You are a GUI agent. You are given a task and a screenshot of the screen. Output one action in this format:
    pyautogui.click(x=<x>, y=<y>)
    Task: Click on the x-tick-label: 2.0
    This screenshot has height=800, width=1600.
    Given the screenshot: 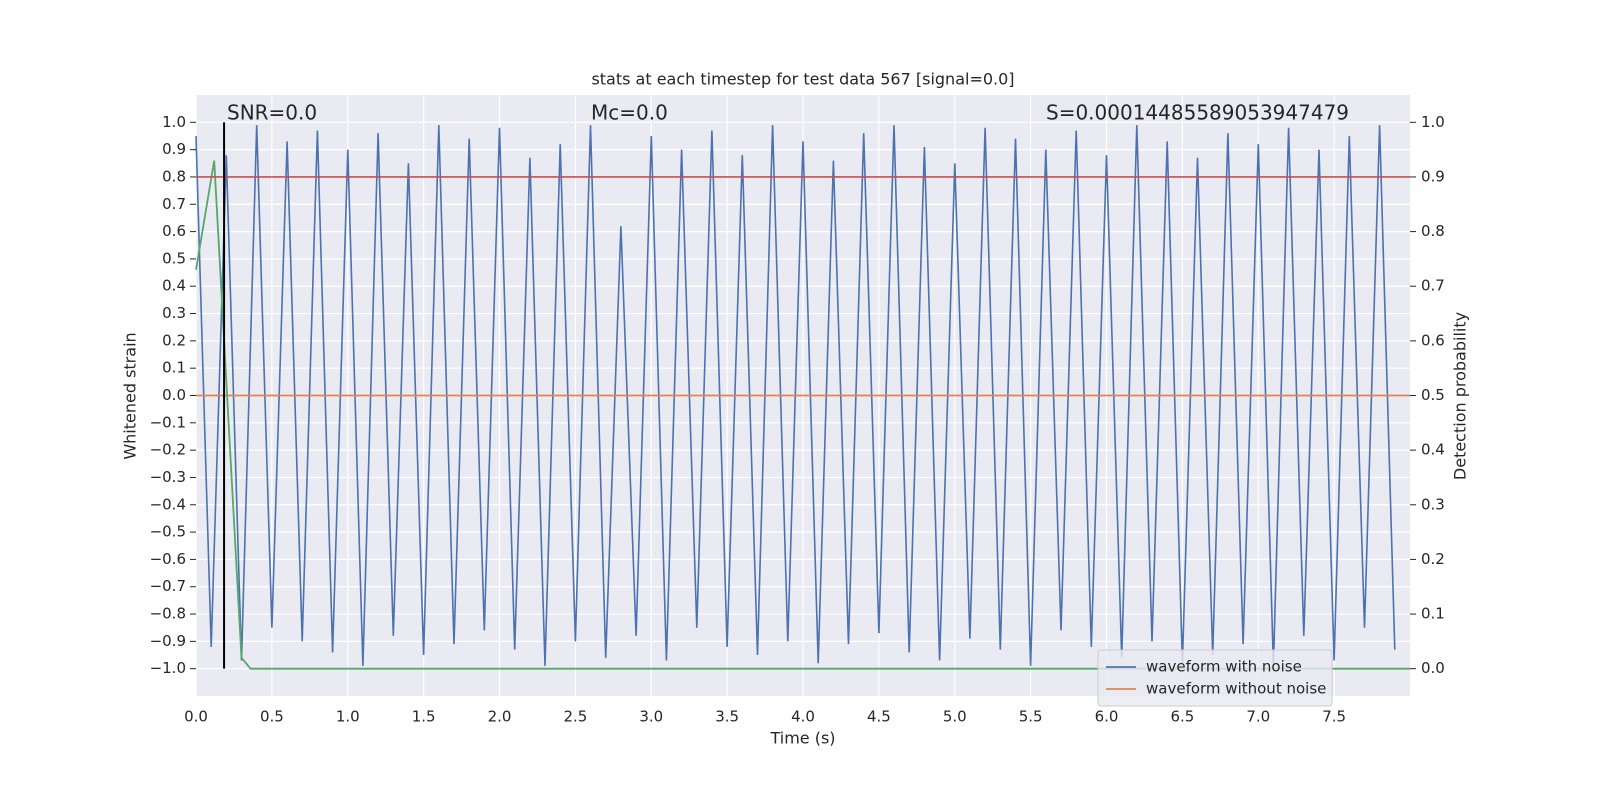 What is the action you would take?
    pyautogui.click(x=500, y=717)
    